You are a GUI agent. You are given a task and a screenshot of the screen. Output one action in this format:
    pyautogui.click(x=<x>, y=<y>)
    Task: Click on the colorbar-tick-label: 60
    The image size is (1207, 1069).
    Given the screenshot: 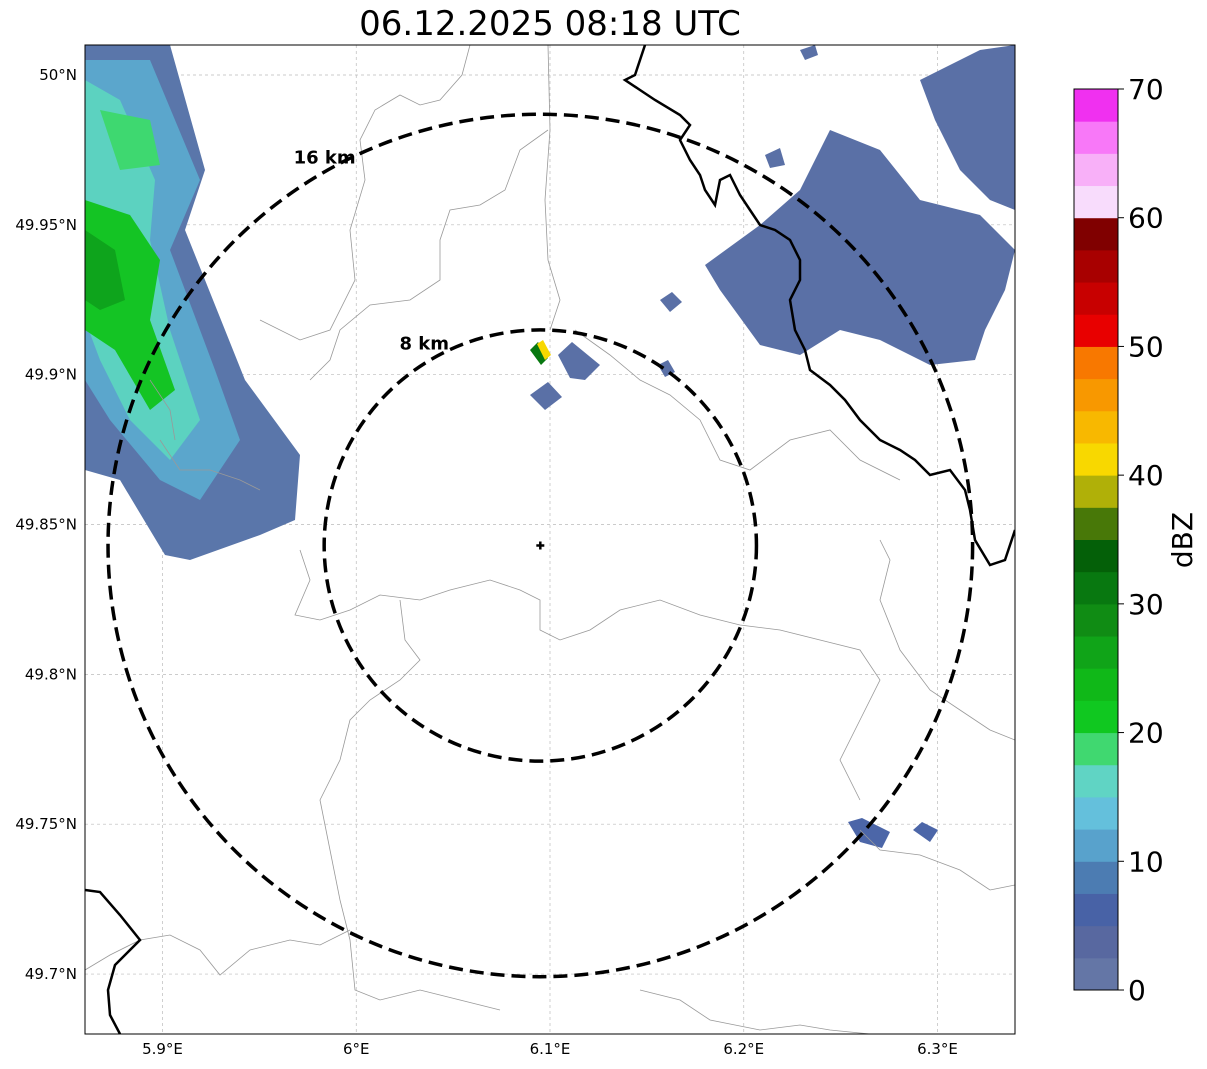 What is the action you would take?
    pyautogui.click(x=1146, y=218)
    